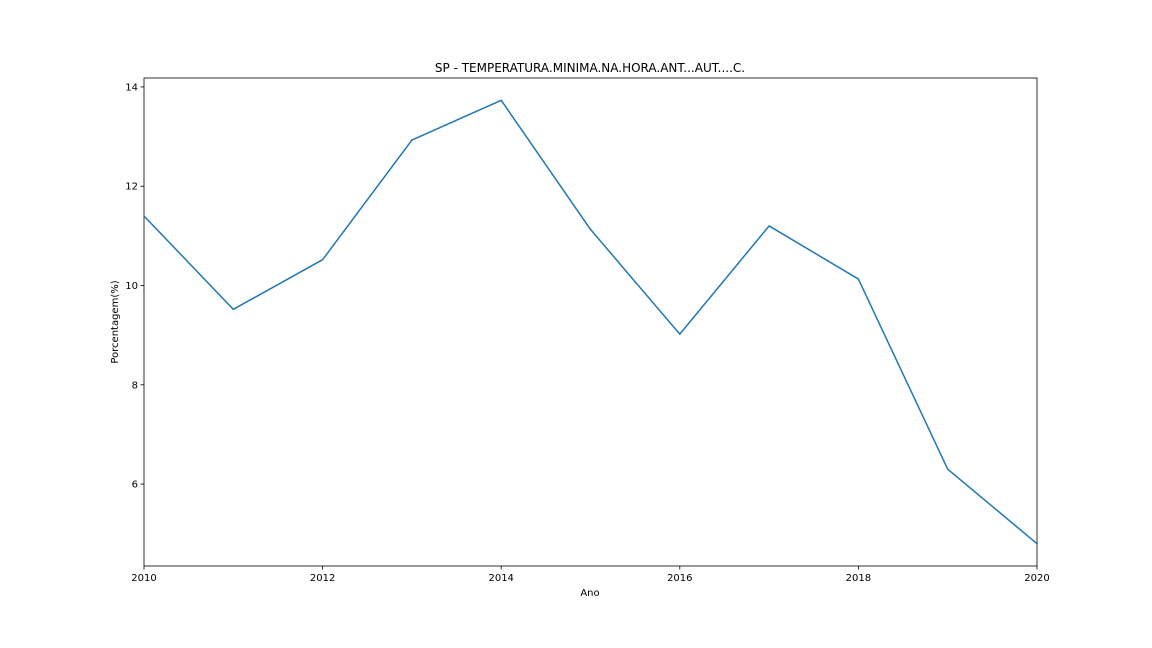 This screenshot has width=1152, height=648. Describe the element at coordinates (131, 187) in the screenshot. I see `y-tick-label: 12` at that location.